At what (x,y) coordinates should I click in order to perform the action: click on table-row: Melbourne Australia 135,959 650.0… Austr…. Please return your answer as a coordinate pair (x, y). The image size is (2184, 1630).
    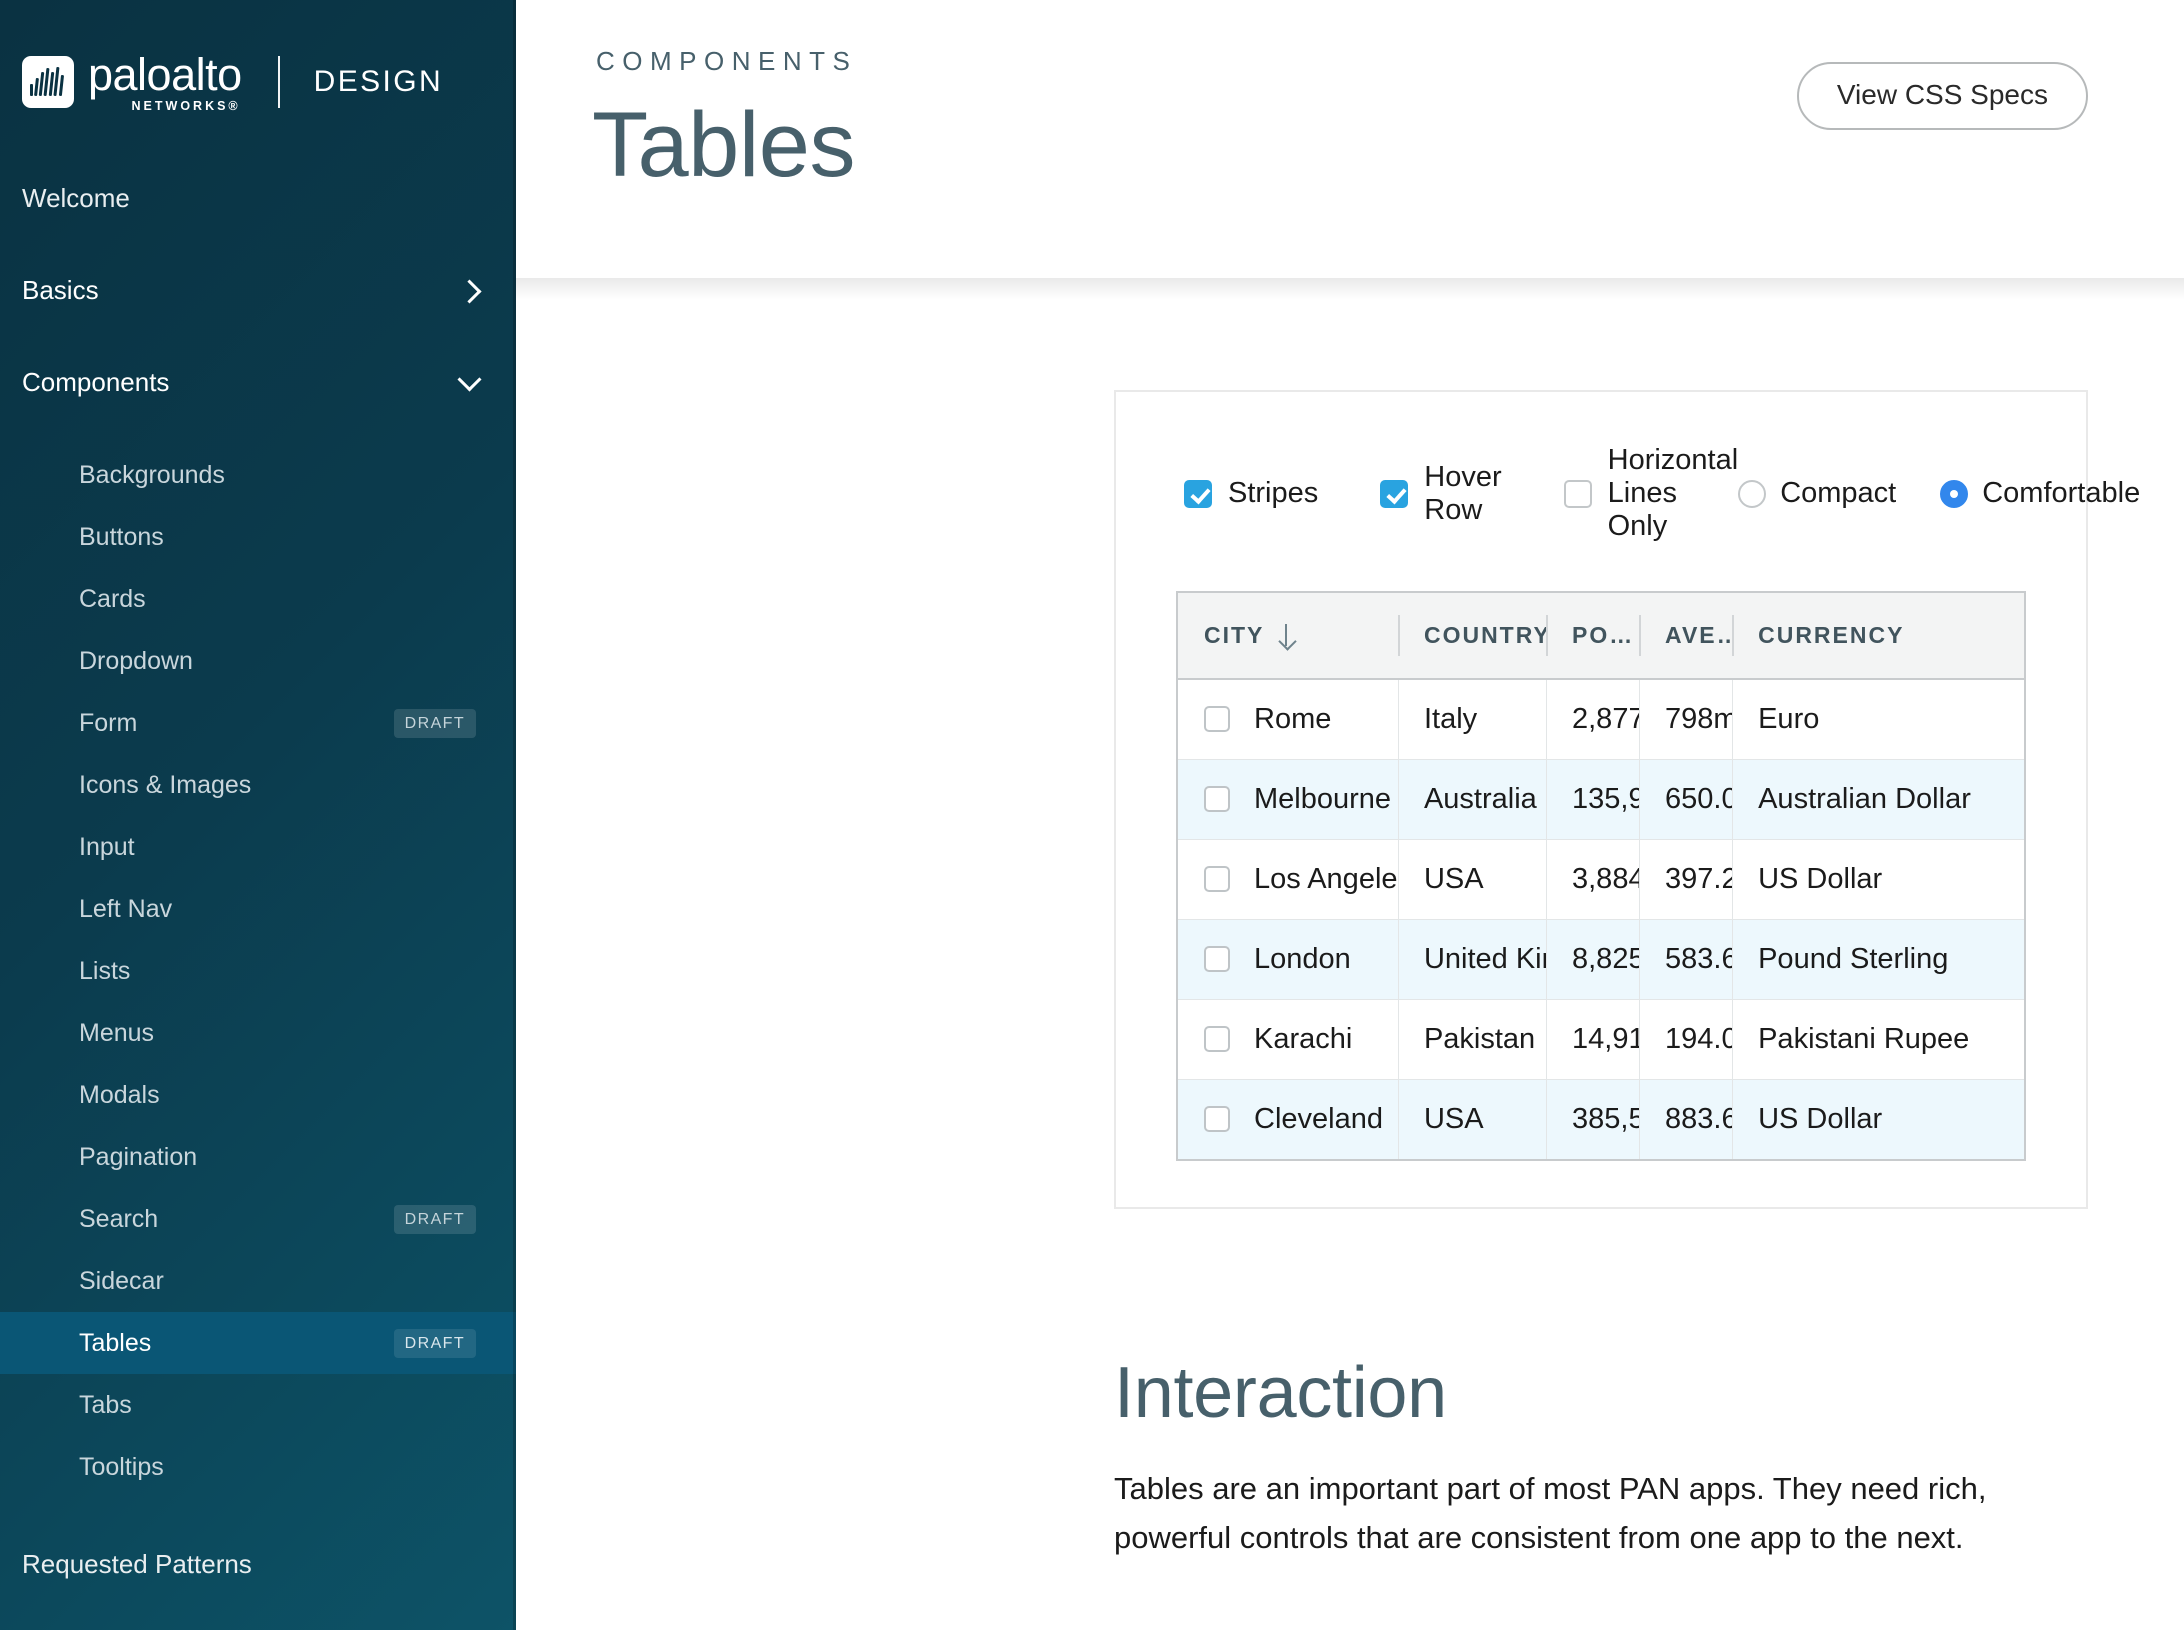
    Looking at the image, I should click on (1601, 799).